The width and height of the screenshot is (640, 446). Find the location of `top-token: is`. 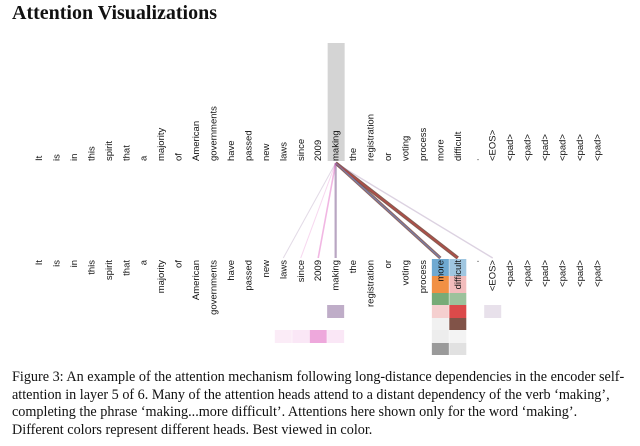

top-token: is is located at coordinates (56, 157).